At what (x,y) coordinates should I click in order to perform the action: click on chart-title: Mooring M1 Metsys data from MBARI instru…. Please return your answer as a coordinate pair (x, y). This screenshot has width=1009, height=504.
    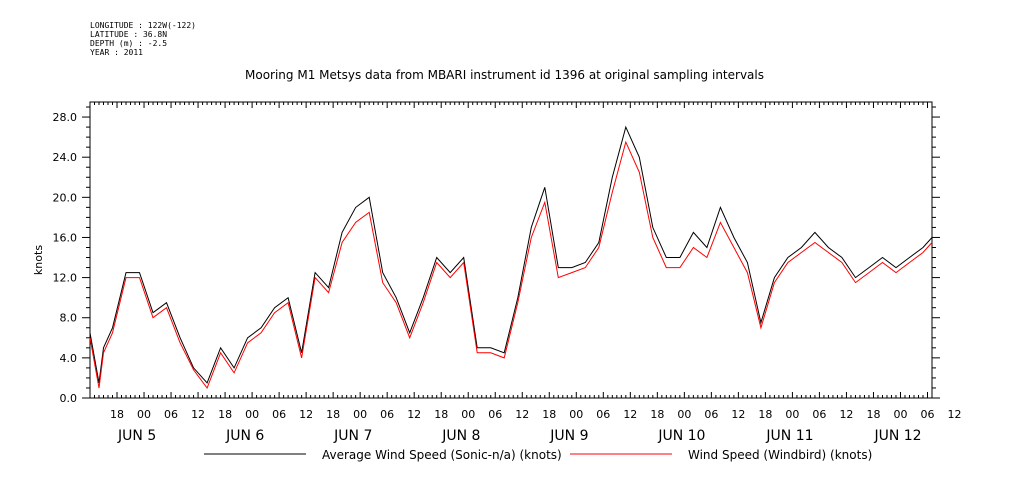
    Looking at the image, I should click on (504, 75).